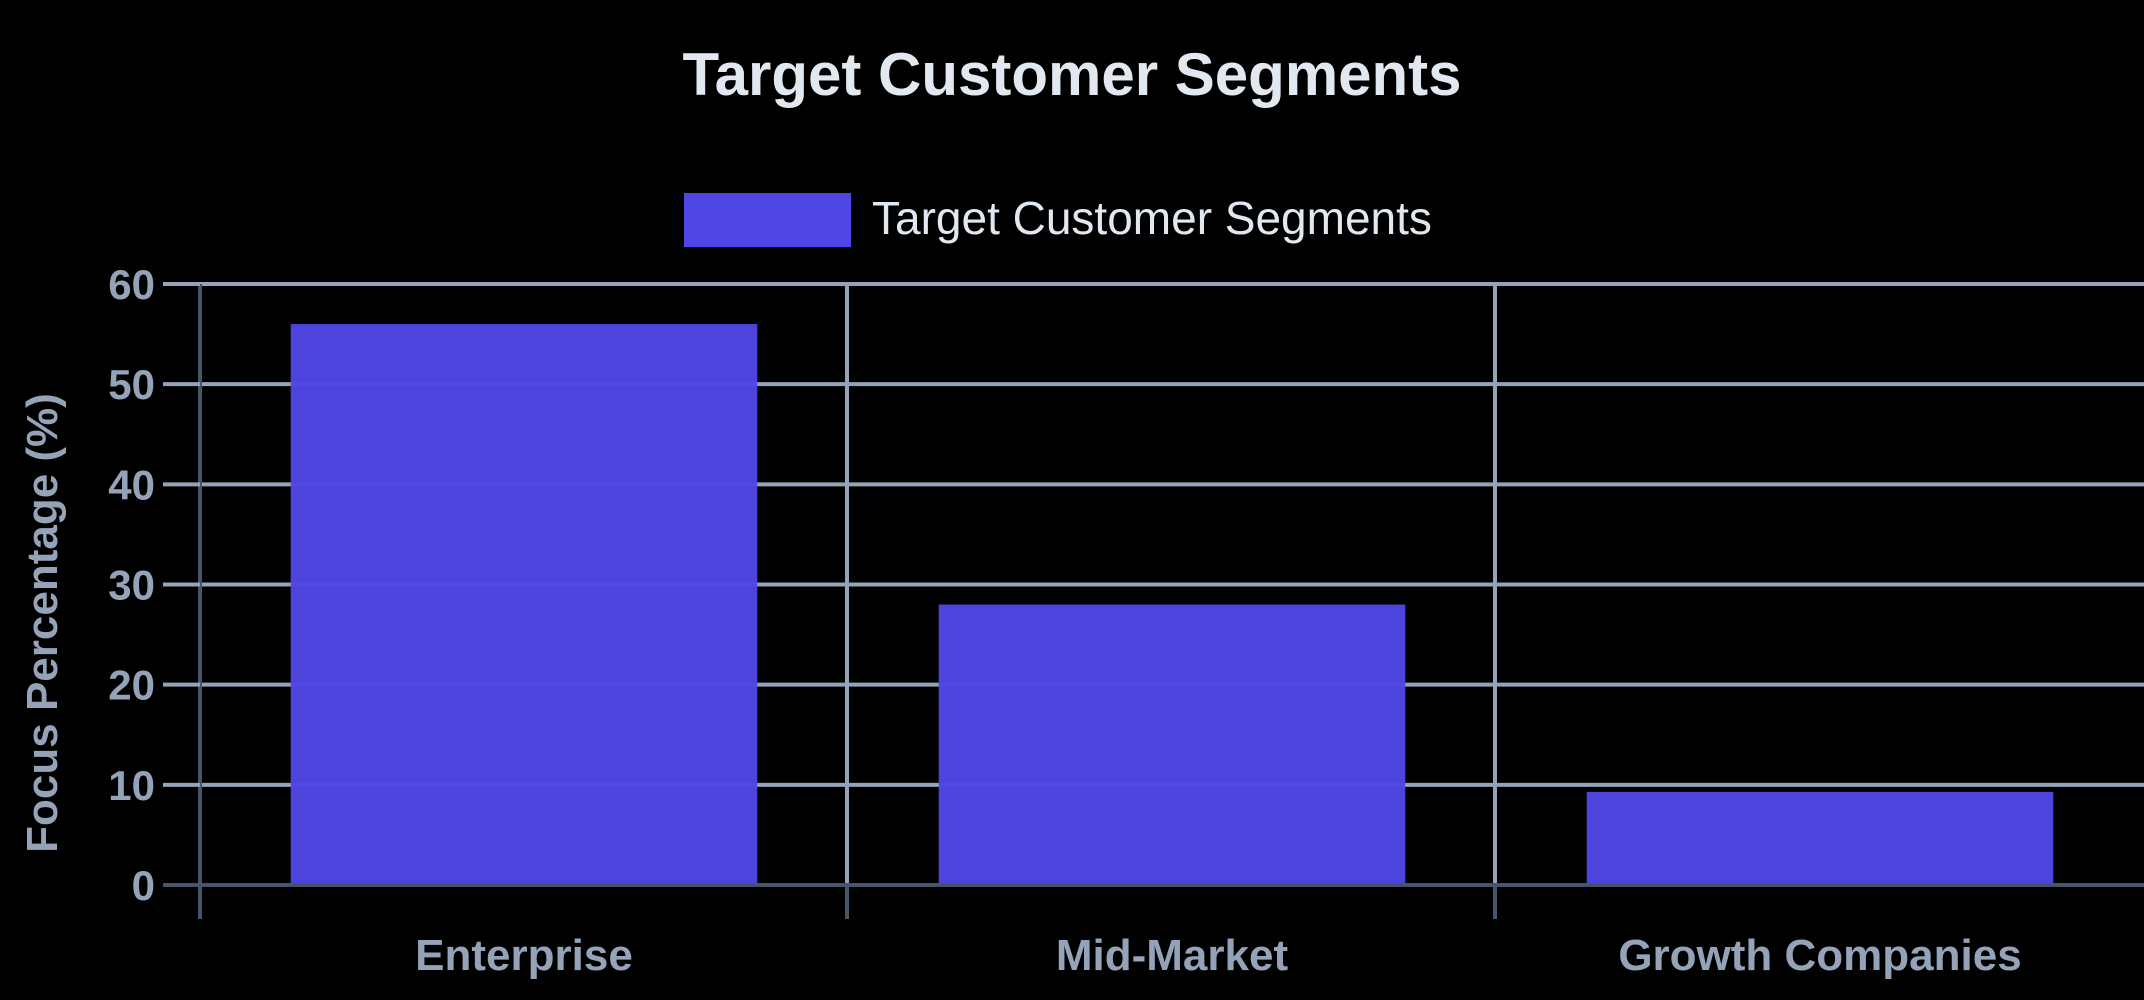  What do you see at coordinates (1819, 955) in the screenshot?
I see `x-tick-label: Growth Companies` at bounding box center [1819, 955].